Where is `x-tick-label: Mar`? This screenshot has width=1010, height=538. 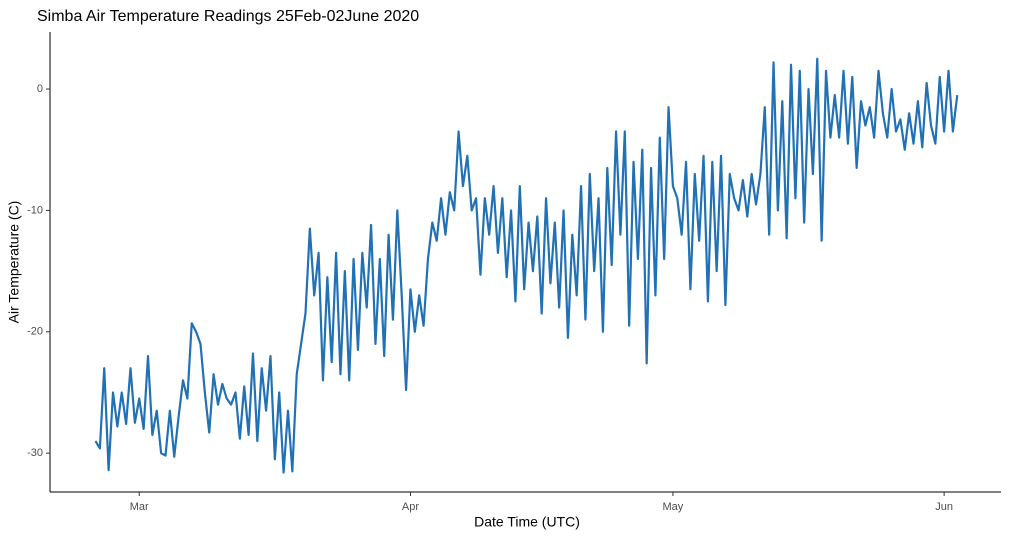 x-tick-label: Mar is located at coordinates (139, 507).